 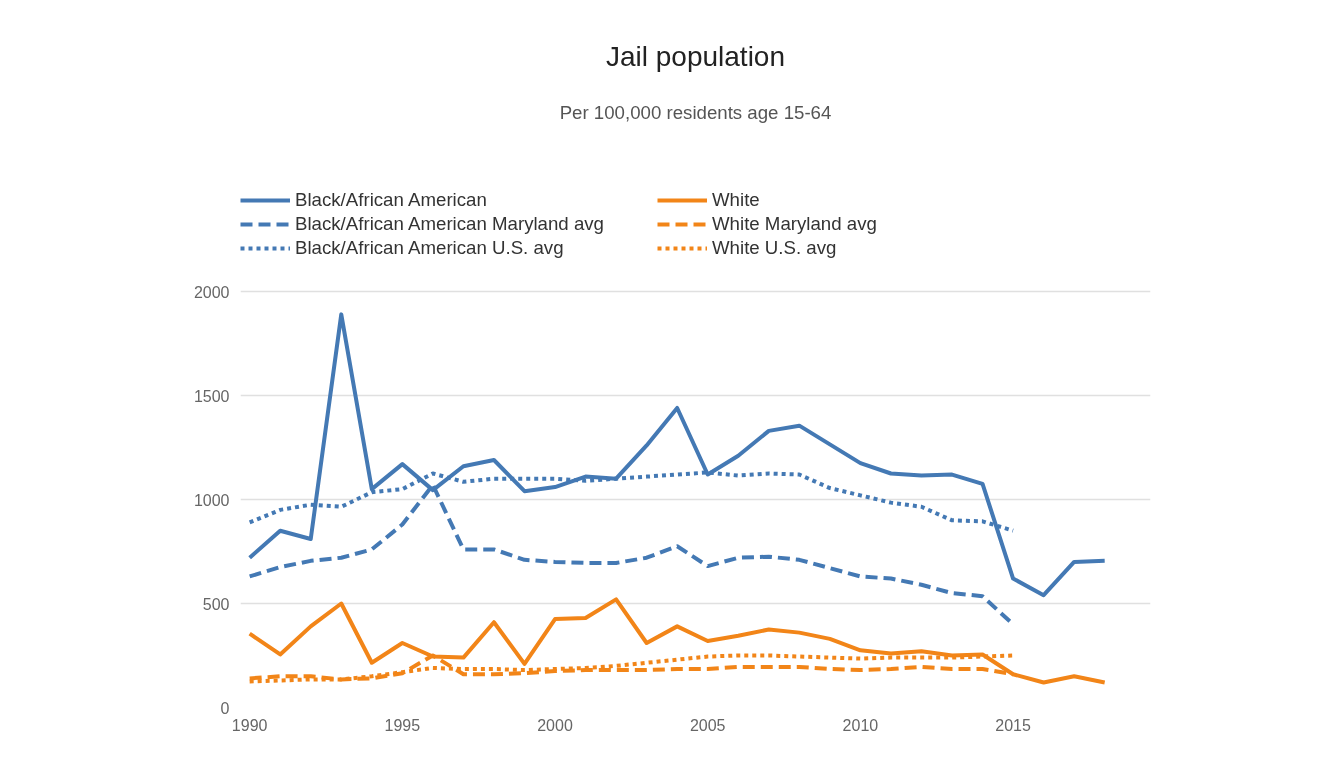 I want to click on x-tick-label: 2000, so click(x=555, y=725).